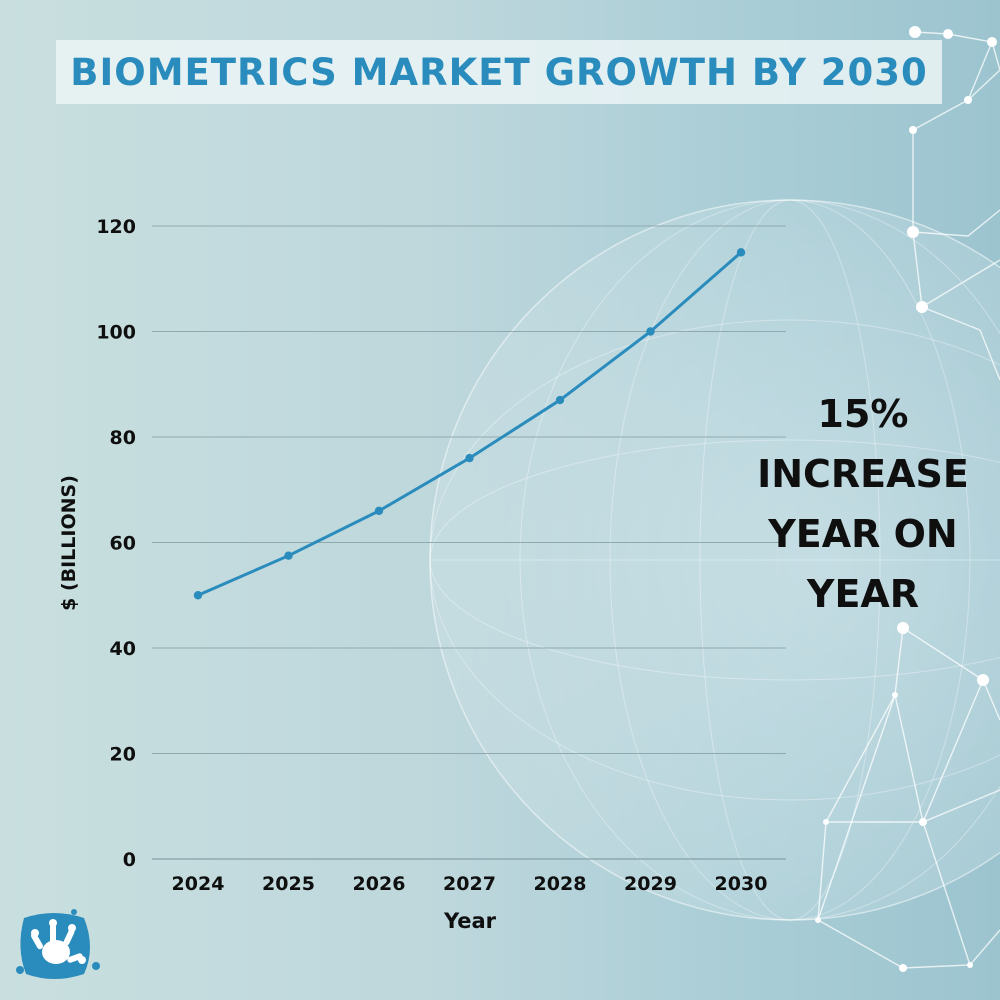  I want to click on callout-line-2: INCREASE, so click(863, 474).